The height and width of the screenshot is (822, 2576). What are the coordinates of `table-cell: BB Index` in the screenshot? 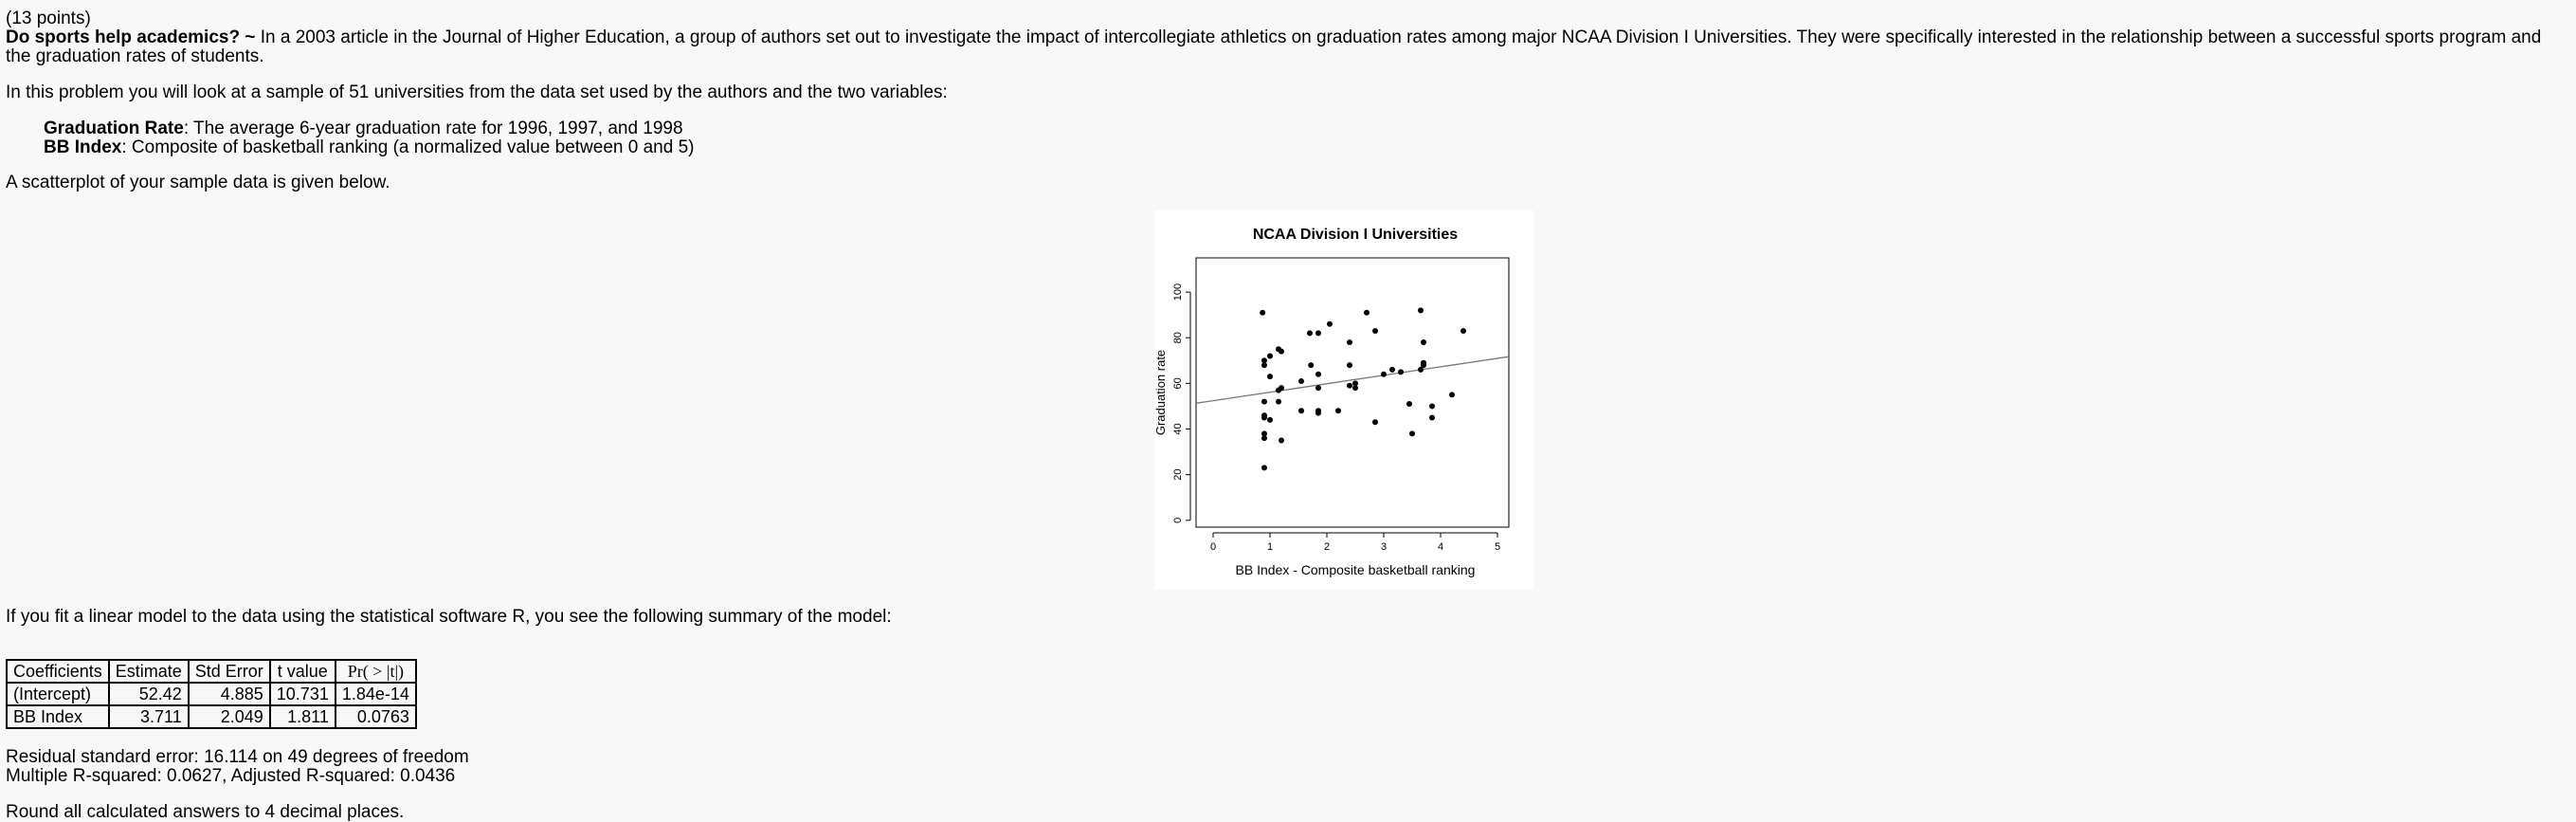 It's located at (58, 716).